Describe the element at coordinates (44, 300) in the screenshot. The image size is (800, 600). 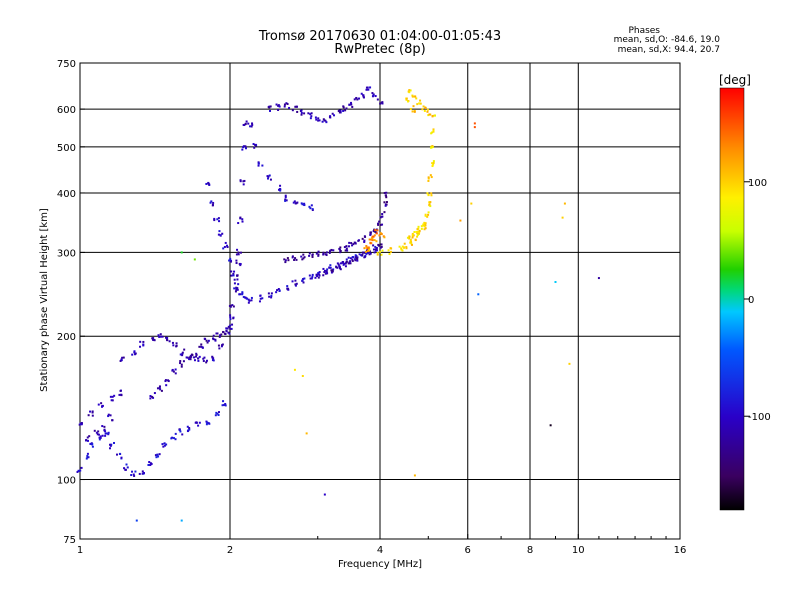
I see `y-axis-label: Stationary phase Virtual Height [km]` at that location.